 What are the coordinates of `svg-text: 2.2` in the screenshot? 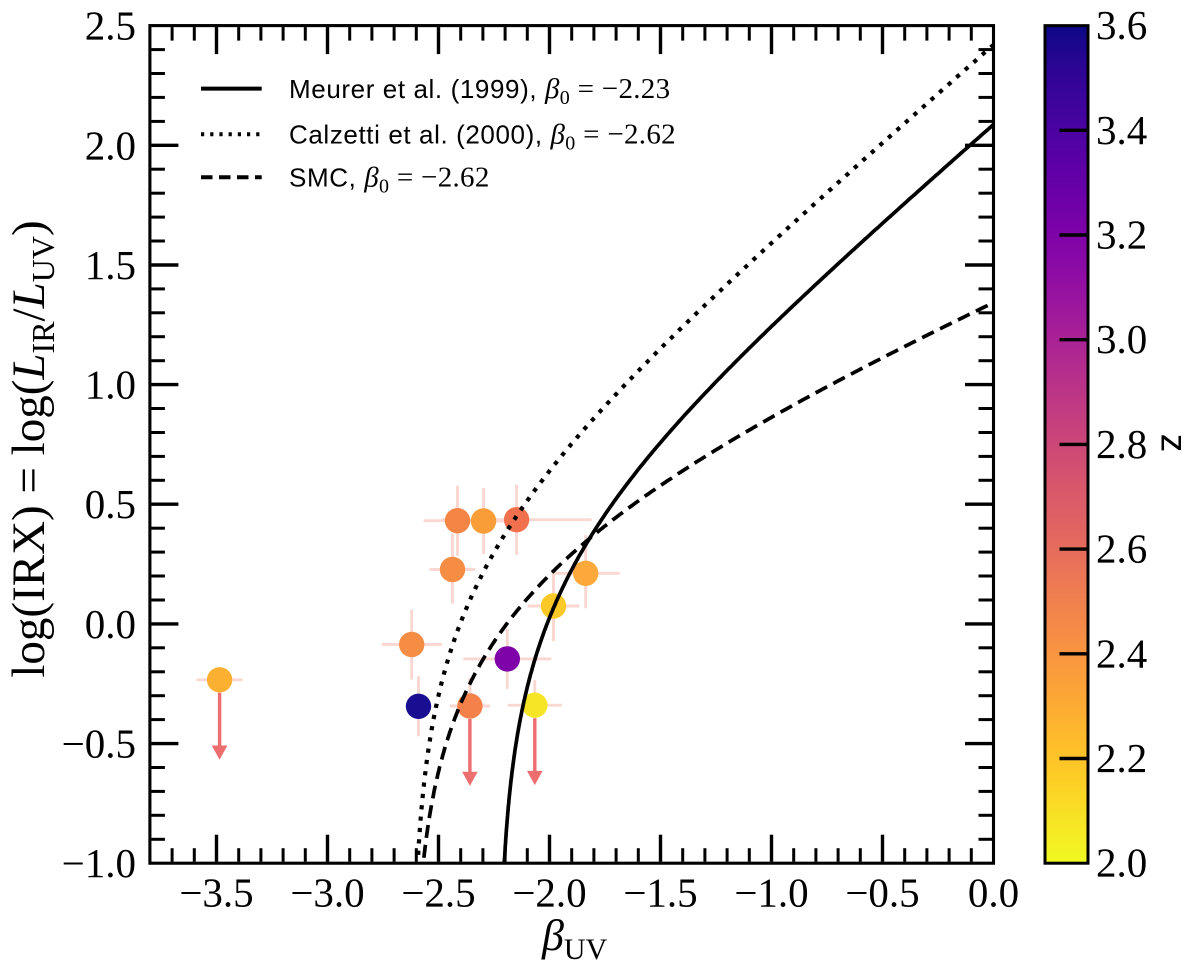 It's located at (1121, 758).